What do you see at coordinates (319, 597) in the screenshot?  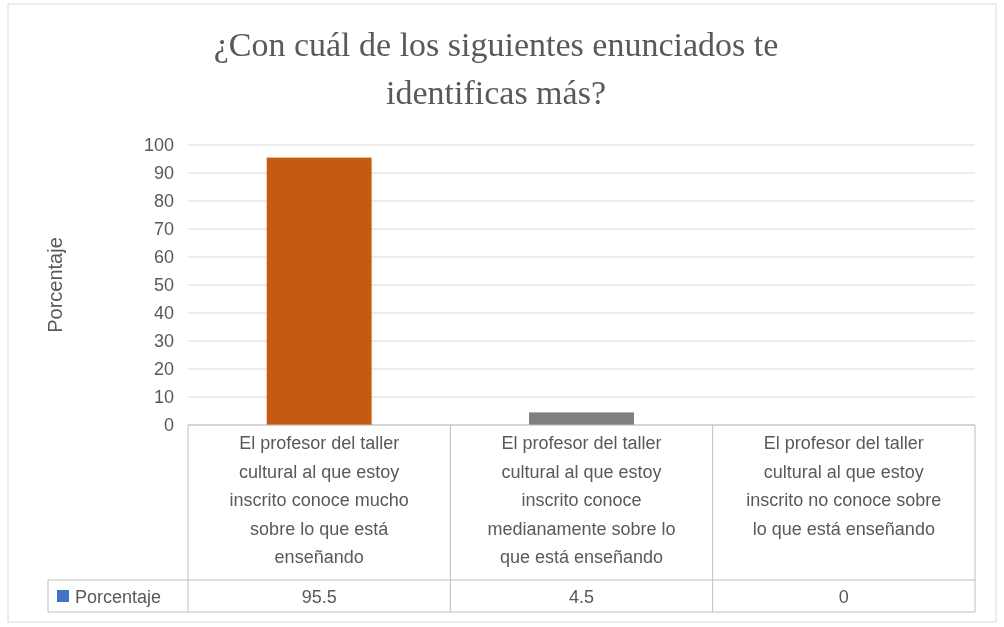 I see `data-label: 95.5` at bounding box center [319, 597].